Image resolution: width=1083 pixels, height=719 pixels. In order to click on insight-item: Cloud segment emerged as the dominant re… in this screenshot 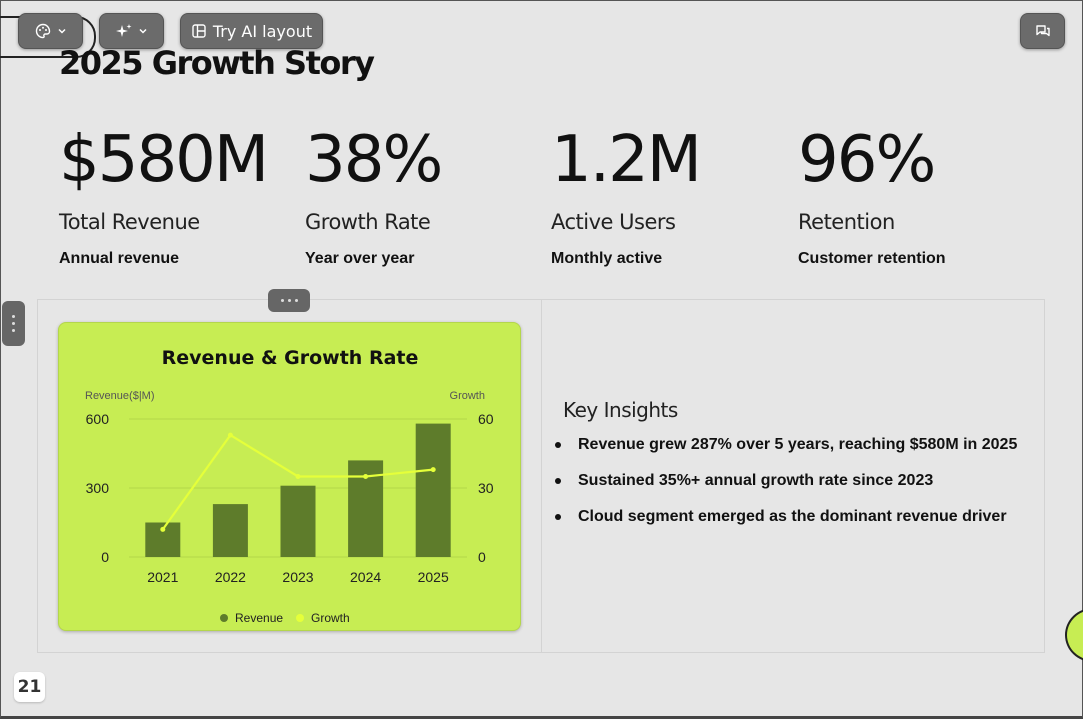, I will do `click(794, 517)`.